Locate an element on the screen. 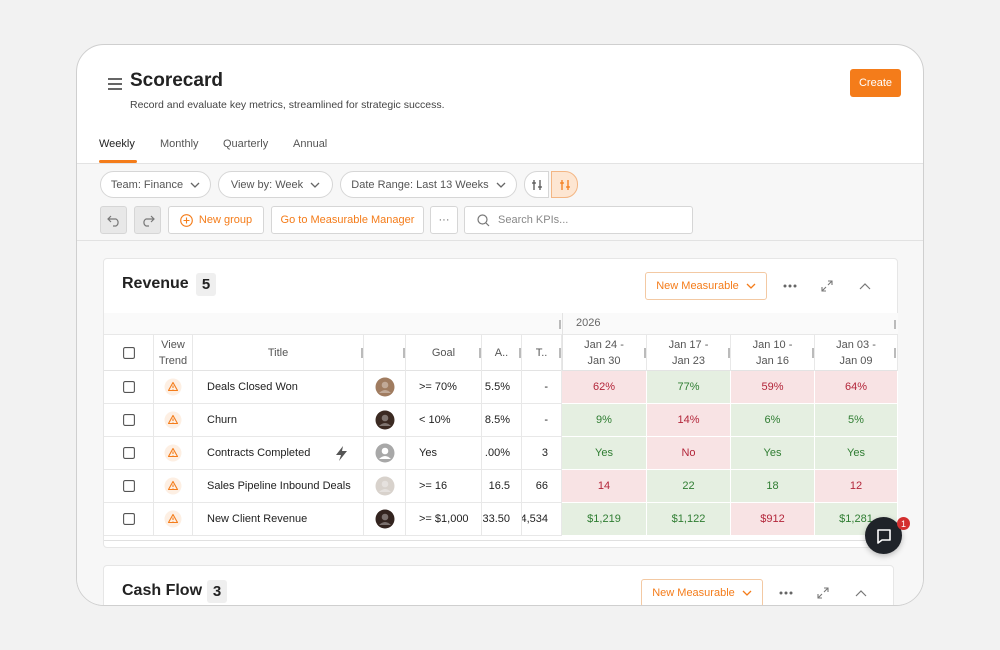 The height and width of the screenshot is (650, 1000). menu-icon is located at coordinates (115, 84).